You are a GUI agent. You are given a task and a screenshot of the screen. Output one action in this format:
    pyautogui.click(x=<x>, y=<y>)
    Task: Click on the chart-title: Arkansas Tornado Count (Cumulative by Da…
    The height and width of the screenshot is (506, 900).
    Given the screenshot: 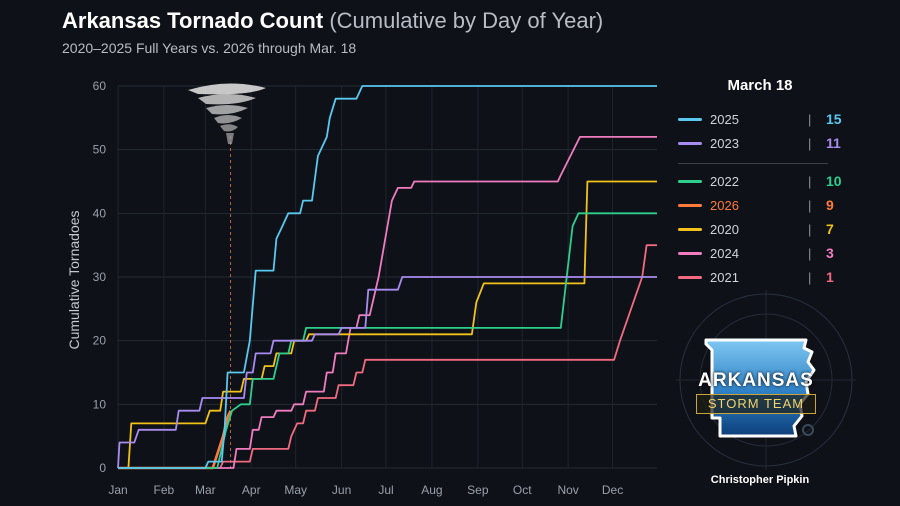 What is the action you would take?
    pyautogui.click(x=332, y=21)
    